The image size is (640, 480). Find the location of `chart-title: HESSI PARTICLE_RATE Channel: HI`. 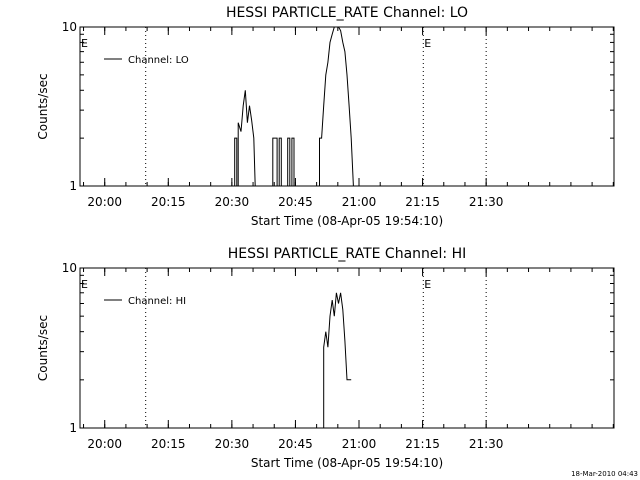

chart-title: HESSI PARTICLE_RATE Channel: HI is located at coordinates (347, 254).